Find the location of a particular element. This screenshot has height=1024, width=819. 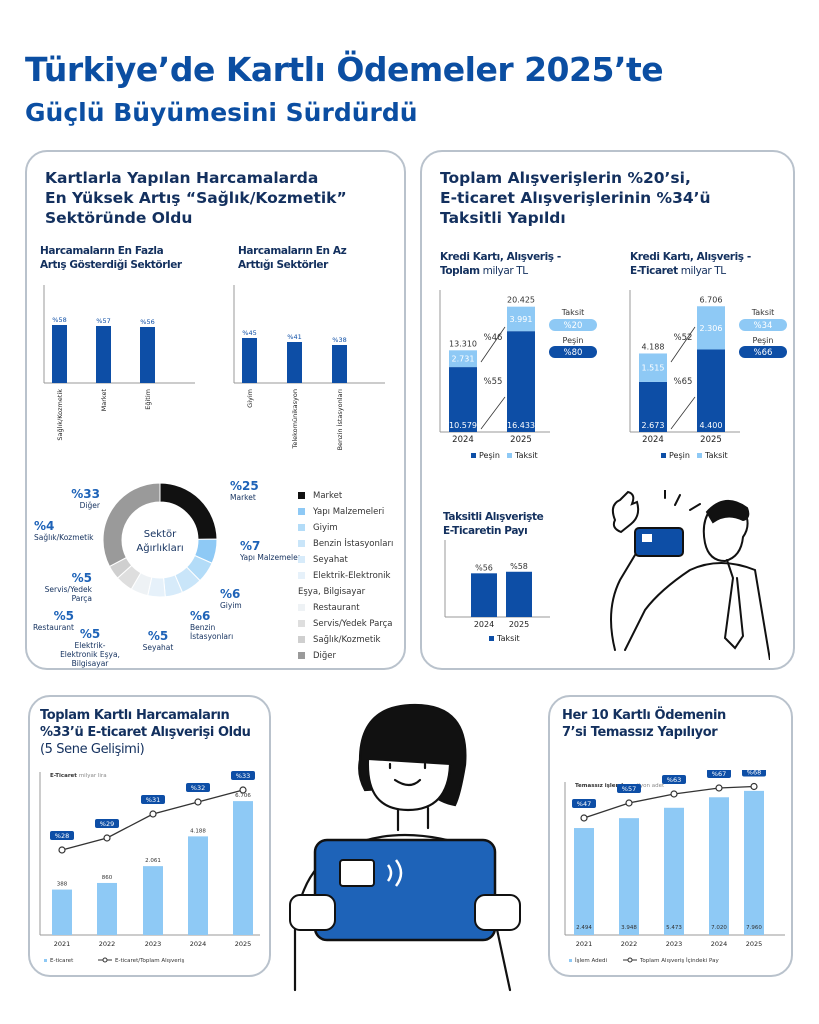

share-label-taksit: Taksit is located at coordinates (573, 312).